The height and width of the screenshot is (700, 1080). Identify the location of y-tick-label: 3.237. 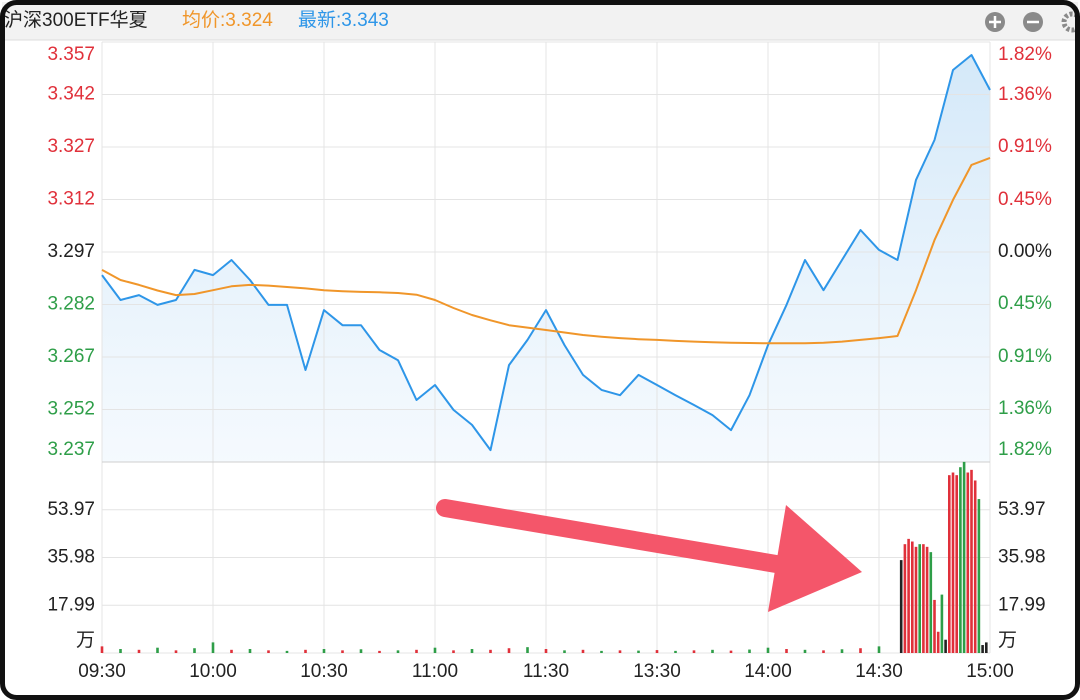
(71, 449).